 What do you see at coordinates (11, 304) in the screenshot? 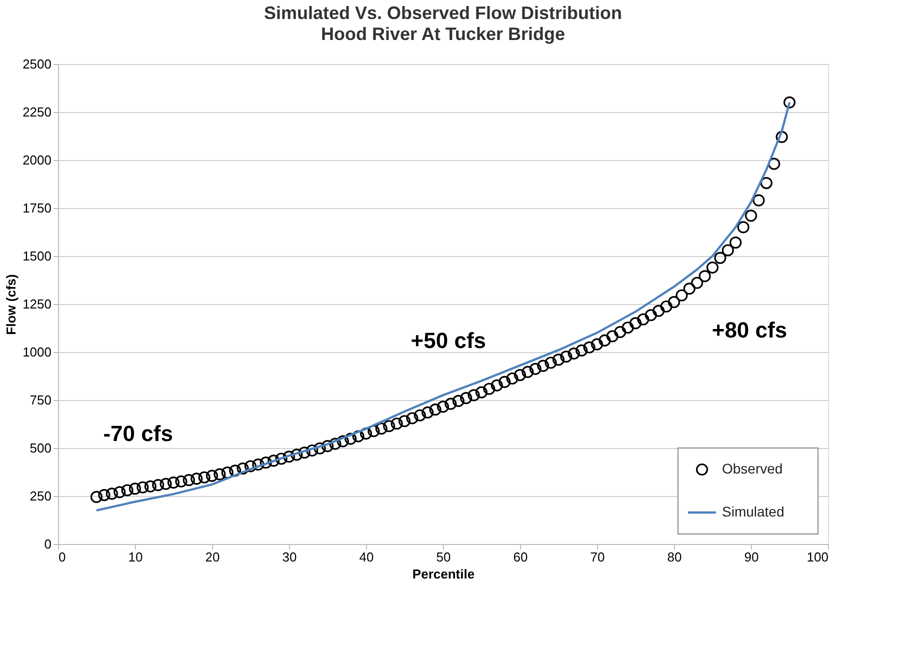
I see `y-axis-title: Flow (cfs)` at bounding box center [11, 304].